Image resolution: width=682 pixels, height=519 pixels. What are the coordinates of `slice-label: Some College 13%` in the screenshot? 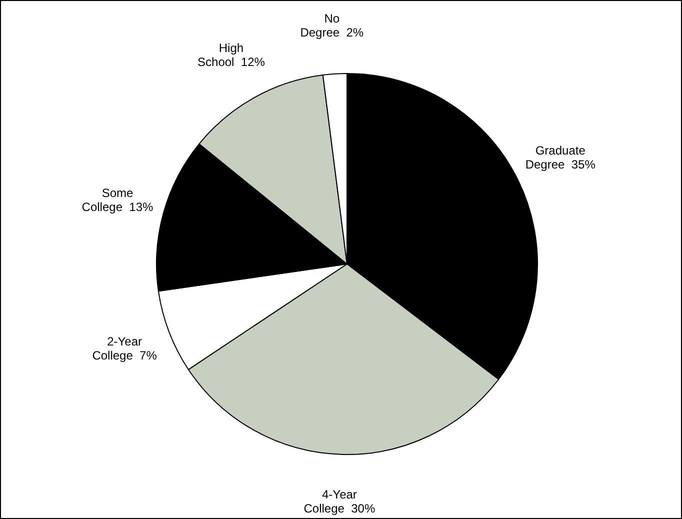 It's located at (118, 200).